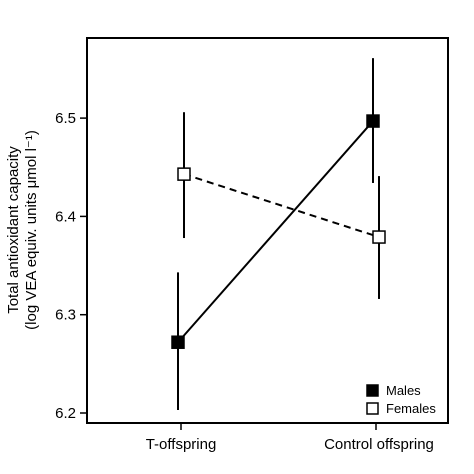 This screenshot has height=474, width=474. Describe the element at coordinates (71, 266) in the screenshot. I see `y-axis: 6.2 6.3 6.4 6.5` at that location.